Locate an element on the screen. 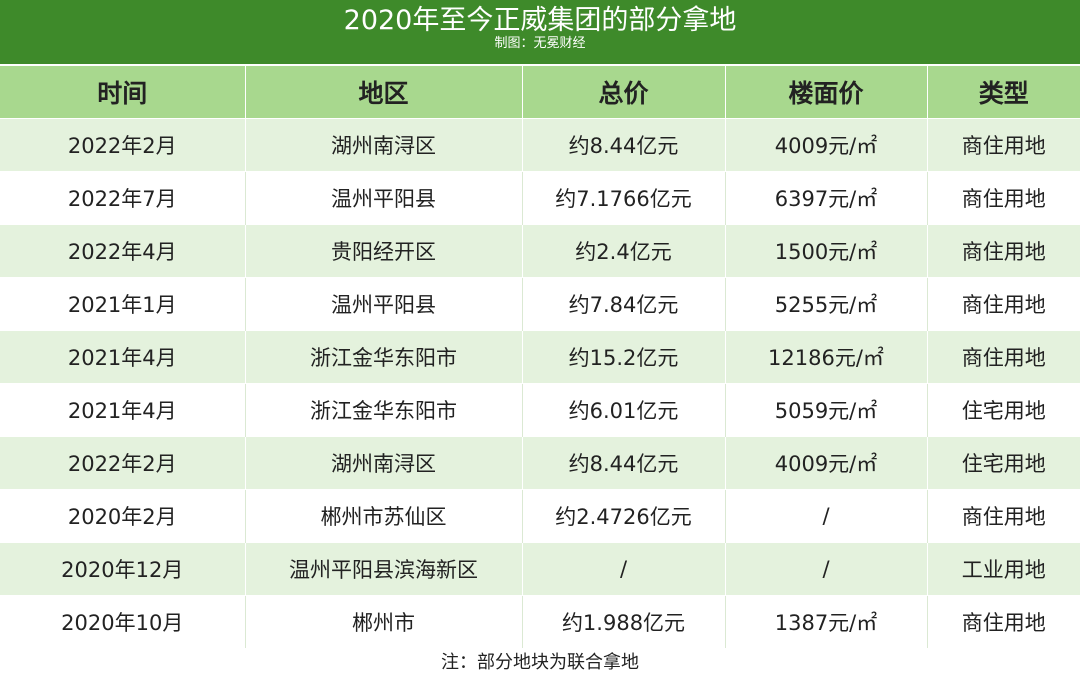 The height and width of the screenshot is (682, 1080). cell-floor-price: 1500元/㎡ is located at coordinates (826, 251).